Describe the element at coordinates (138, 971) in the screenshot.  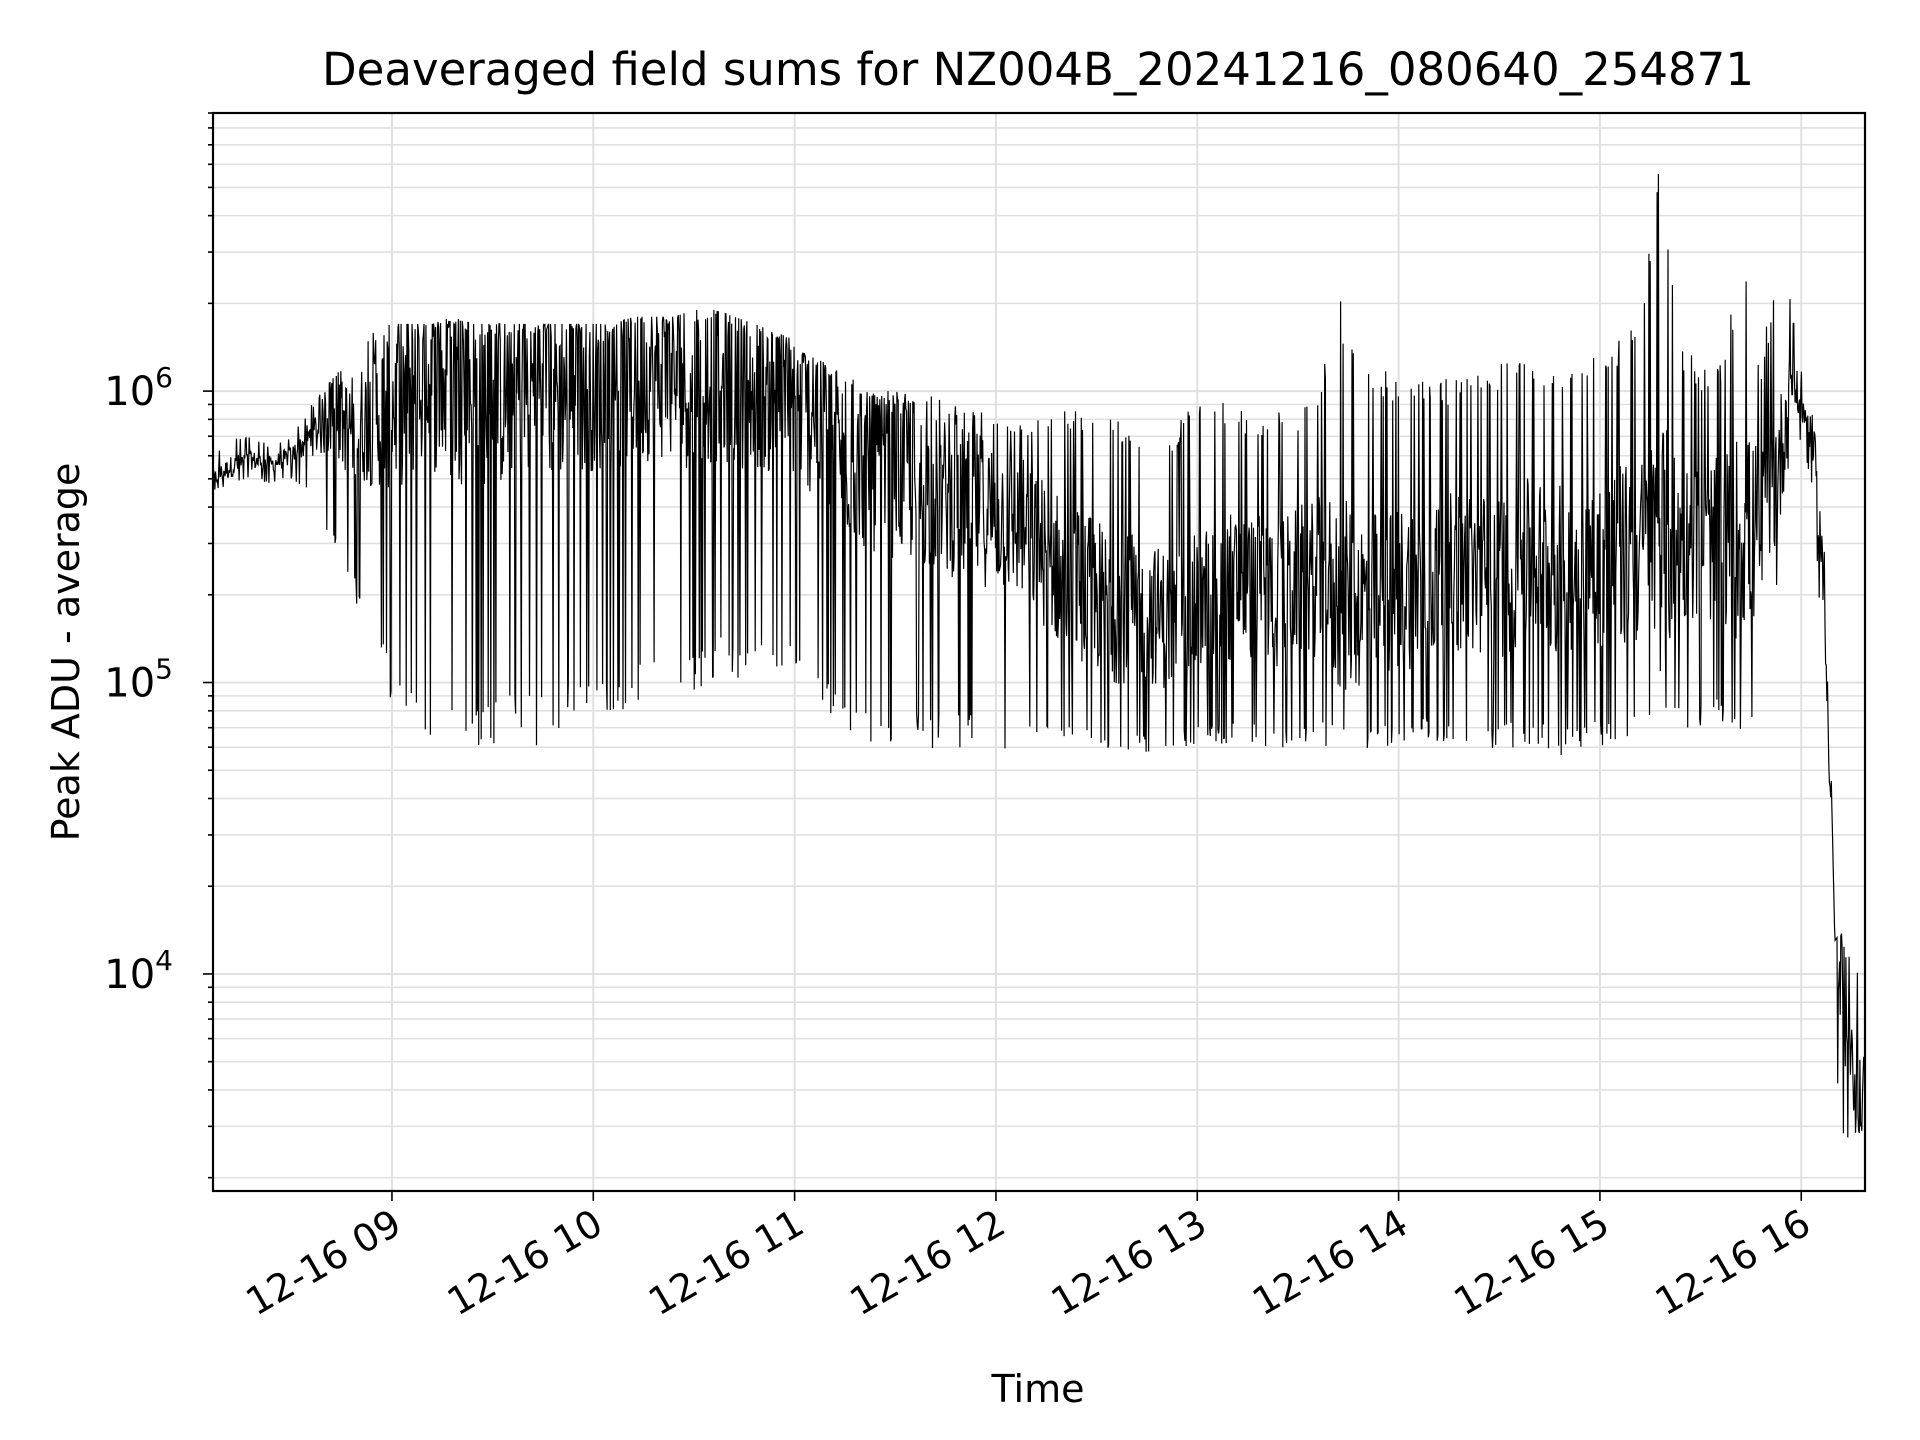
I see `y-tick-label: 10⁴` at that location.